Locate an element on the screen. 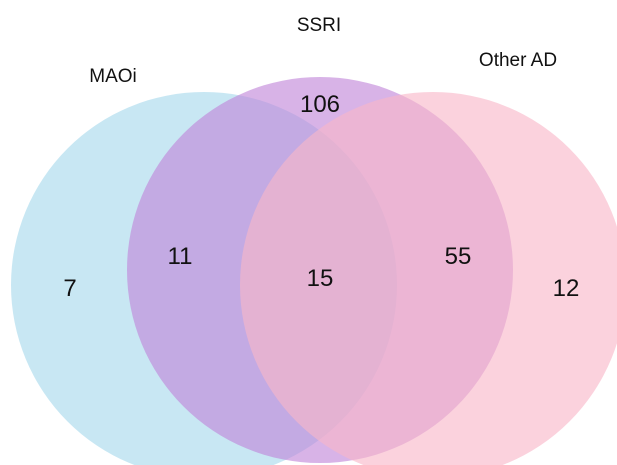 Image resolution: width=617 pixels, height=465 pixels. label-ssri: SSRI is located at coordinates (319, 25).